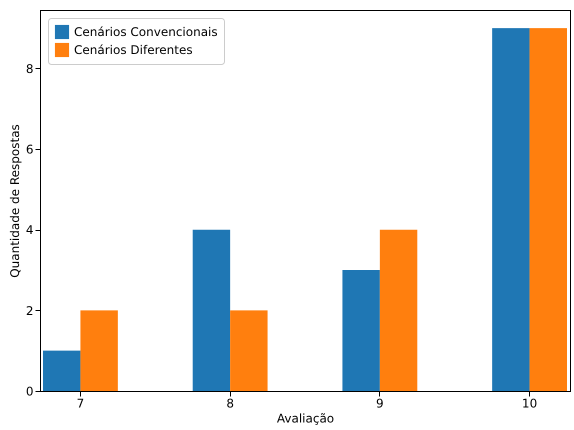 Image resolution: width=574 pixels, height=430 pixels. I want to click on y-tick-label: 8, so click(30, 69).